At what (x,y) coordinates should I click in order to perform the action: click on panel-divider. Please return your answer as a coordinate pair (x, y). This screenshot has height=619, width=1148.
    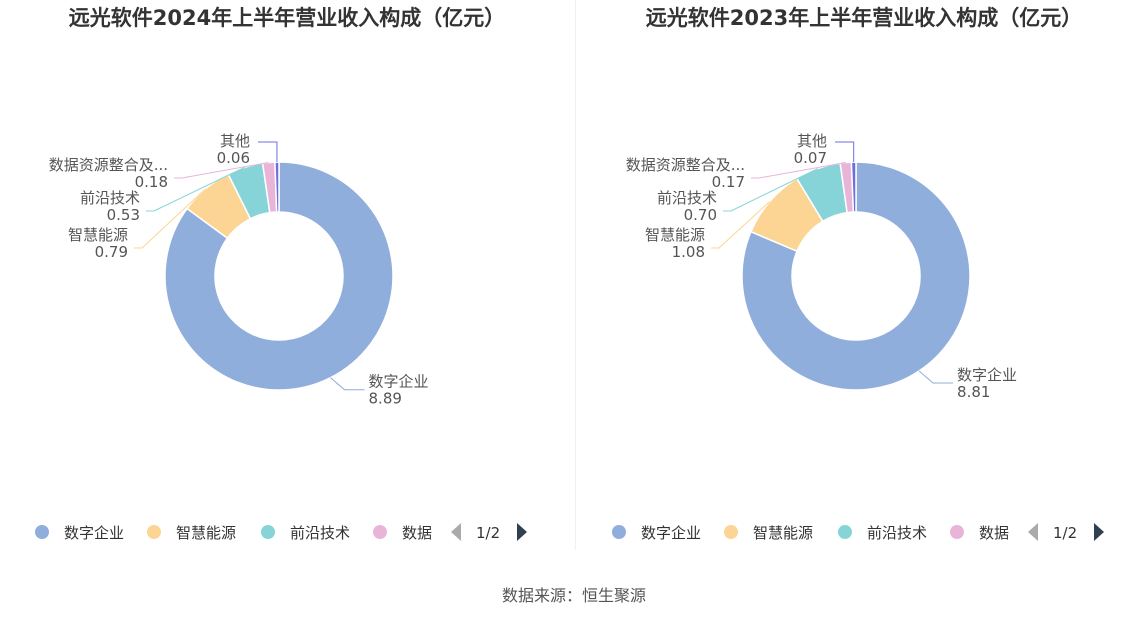
    Looking at the image, I should click on (575, 275).